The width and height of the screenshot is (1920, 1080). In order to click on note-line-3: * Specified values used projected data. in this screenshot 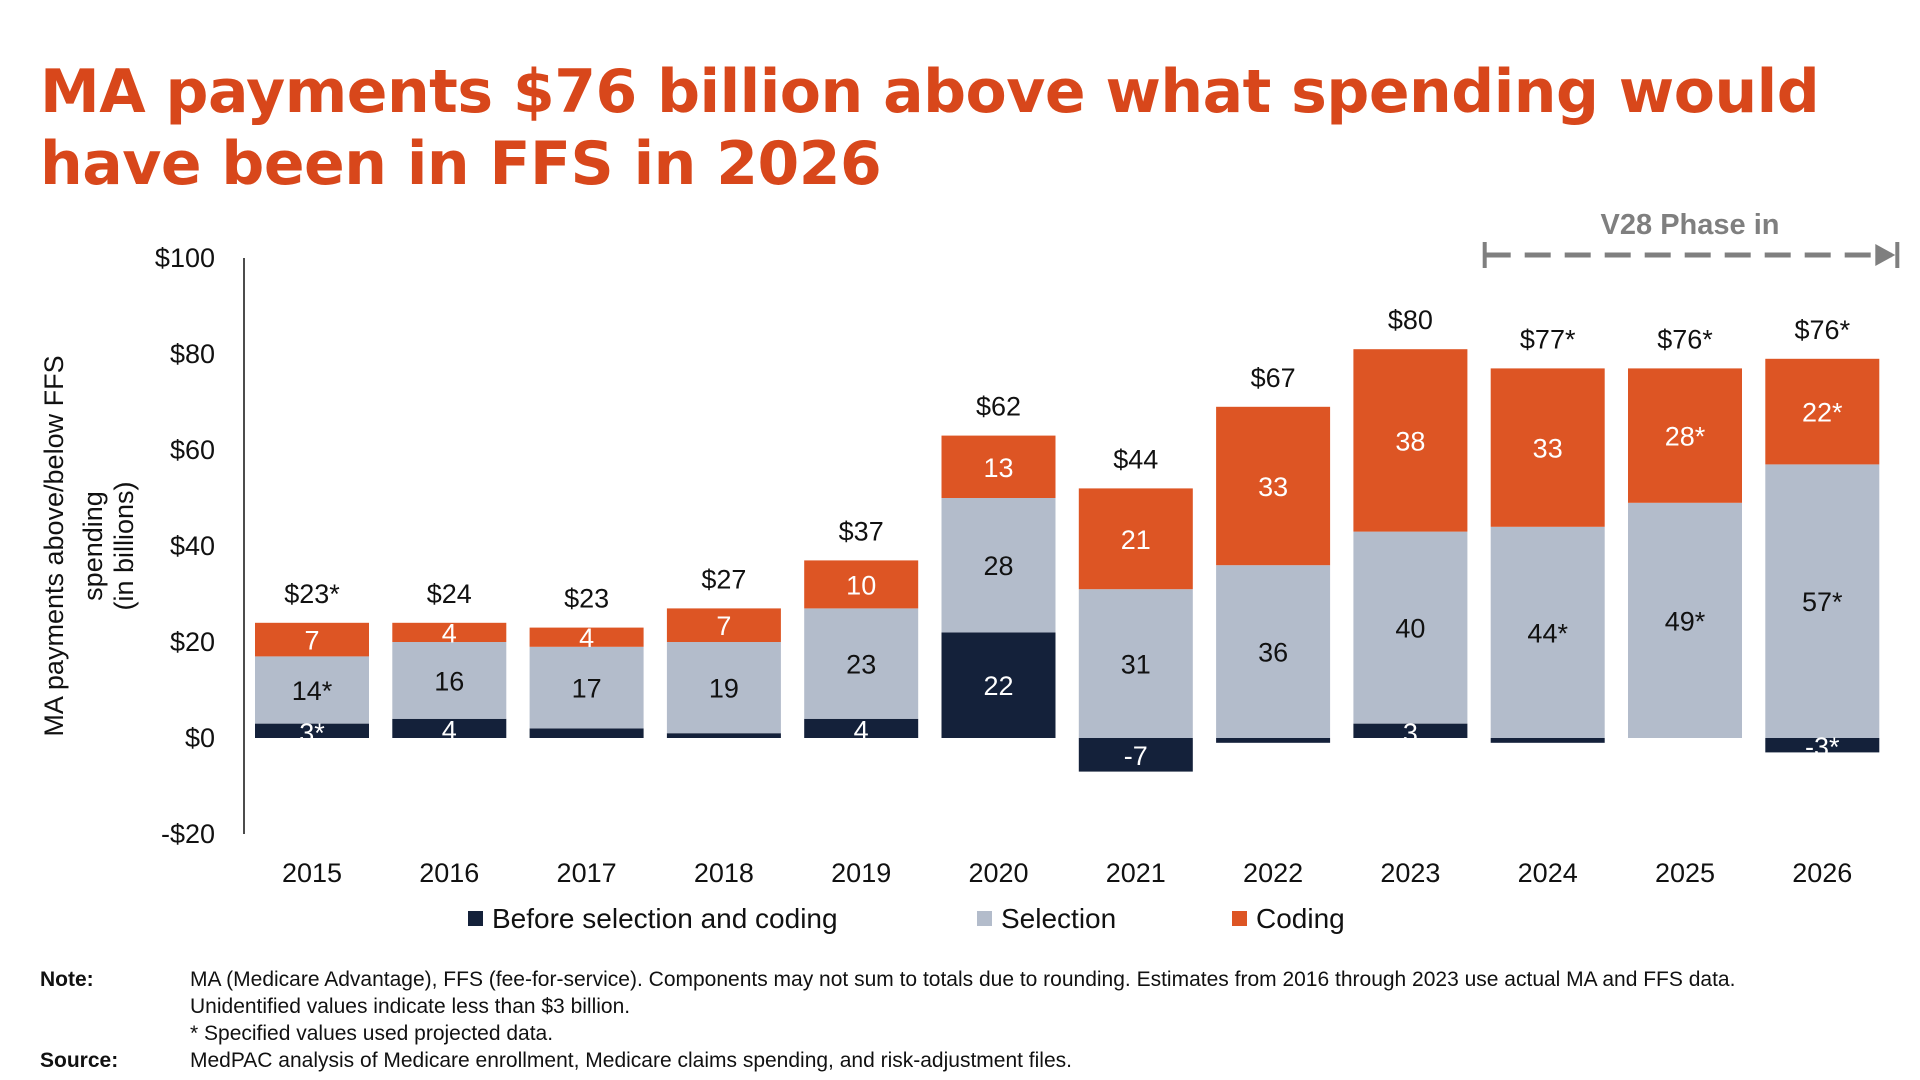, I will do `click(372, 1033)`.